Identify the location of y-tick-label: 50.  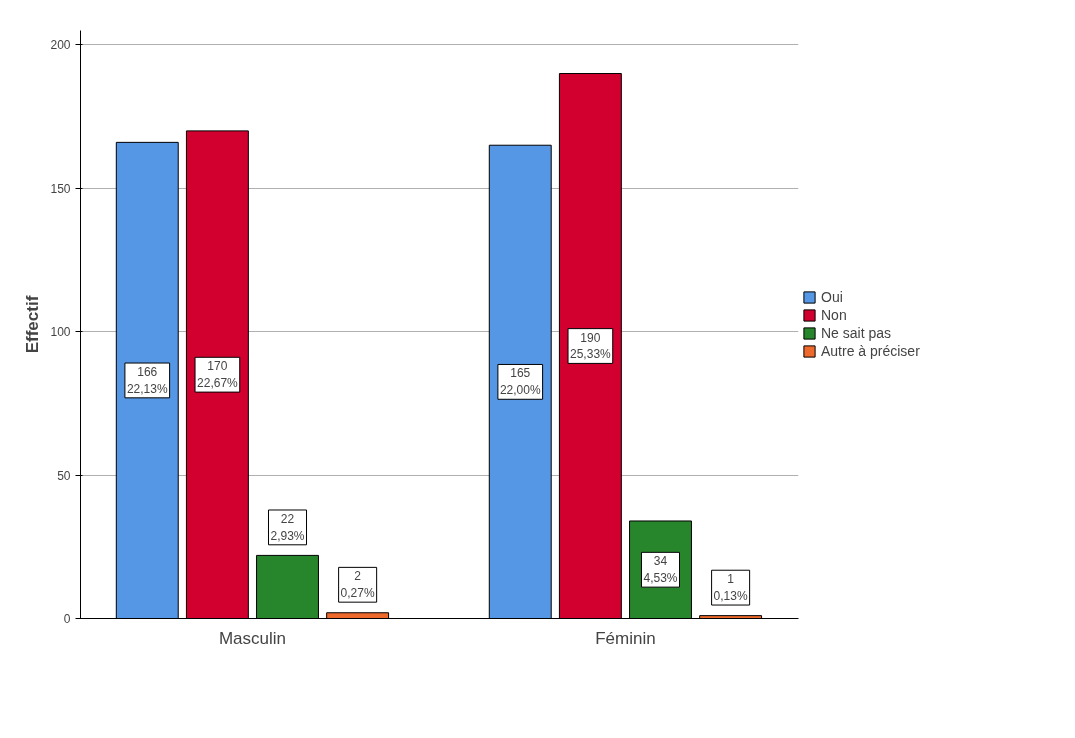
(64, 475).